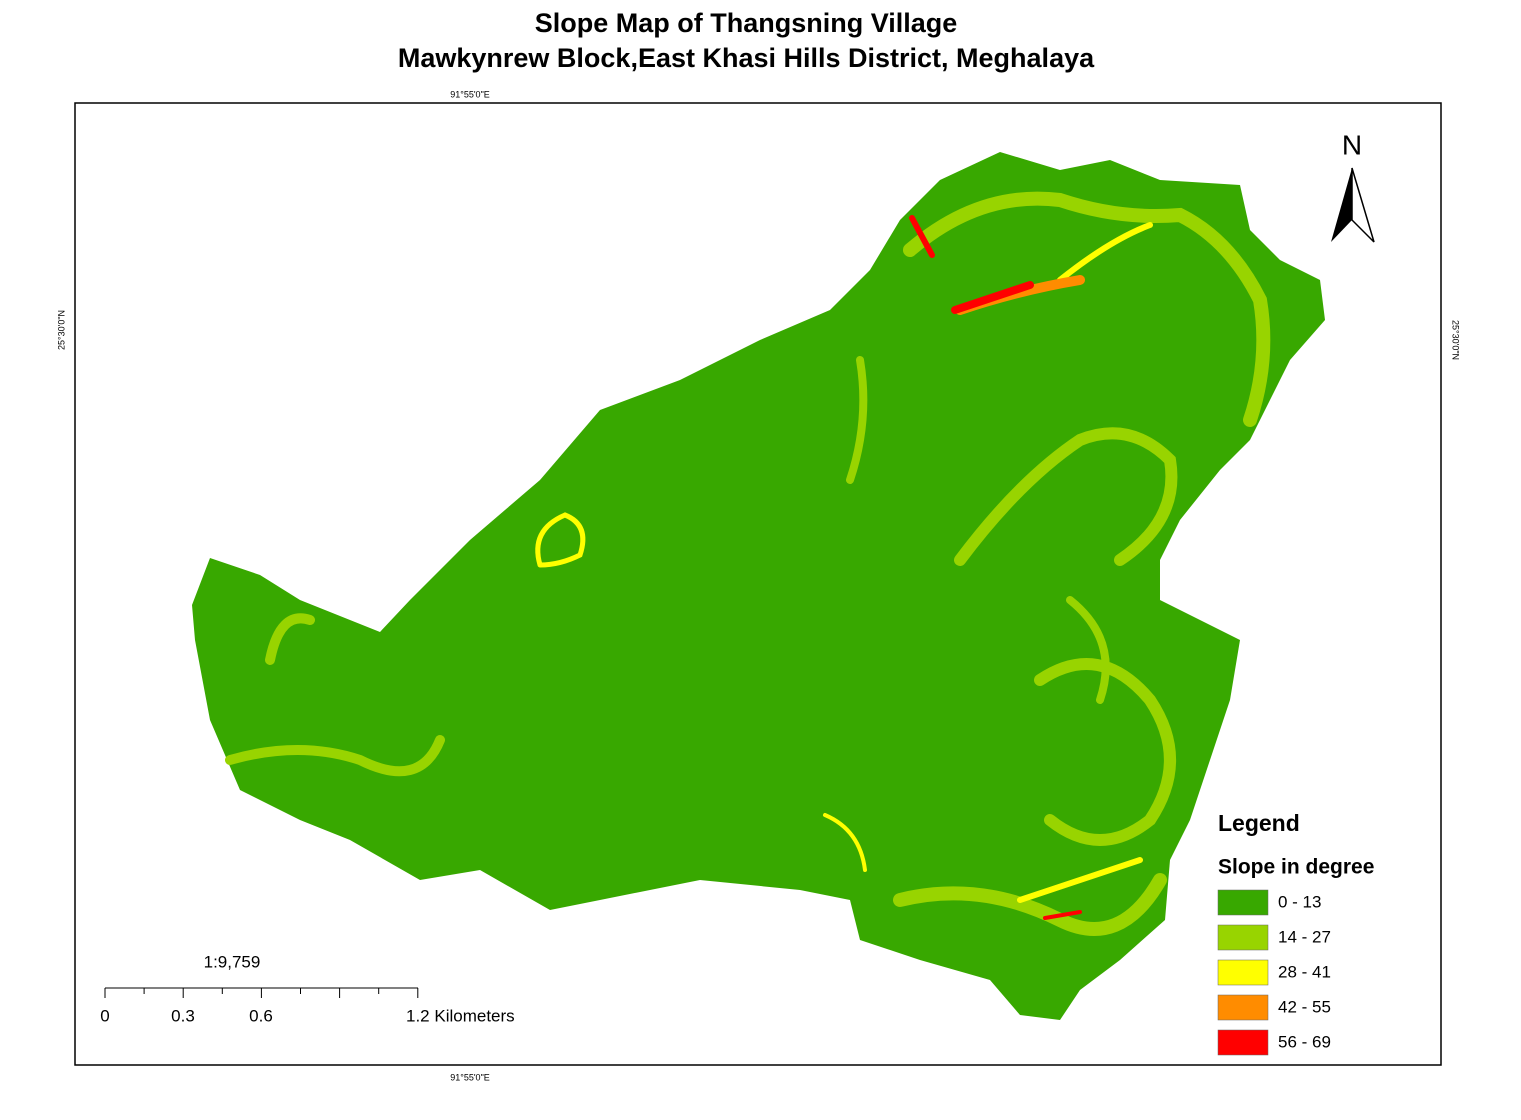 The width and height of the screenshot is (1521, 1120). What do you see at coordinates (1304, 1006) in the screenshot?
I see `legend-label: 42 - 55` at bounding box center [1304, 1006].